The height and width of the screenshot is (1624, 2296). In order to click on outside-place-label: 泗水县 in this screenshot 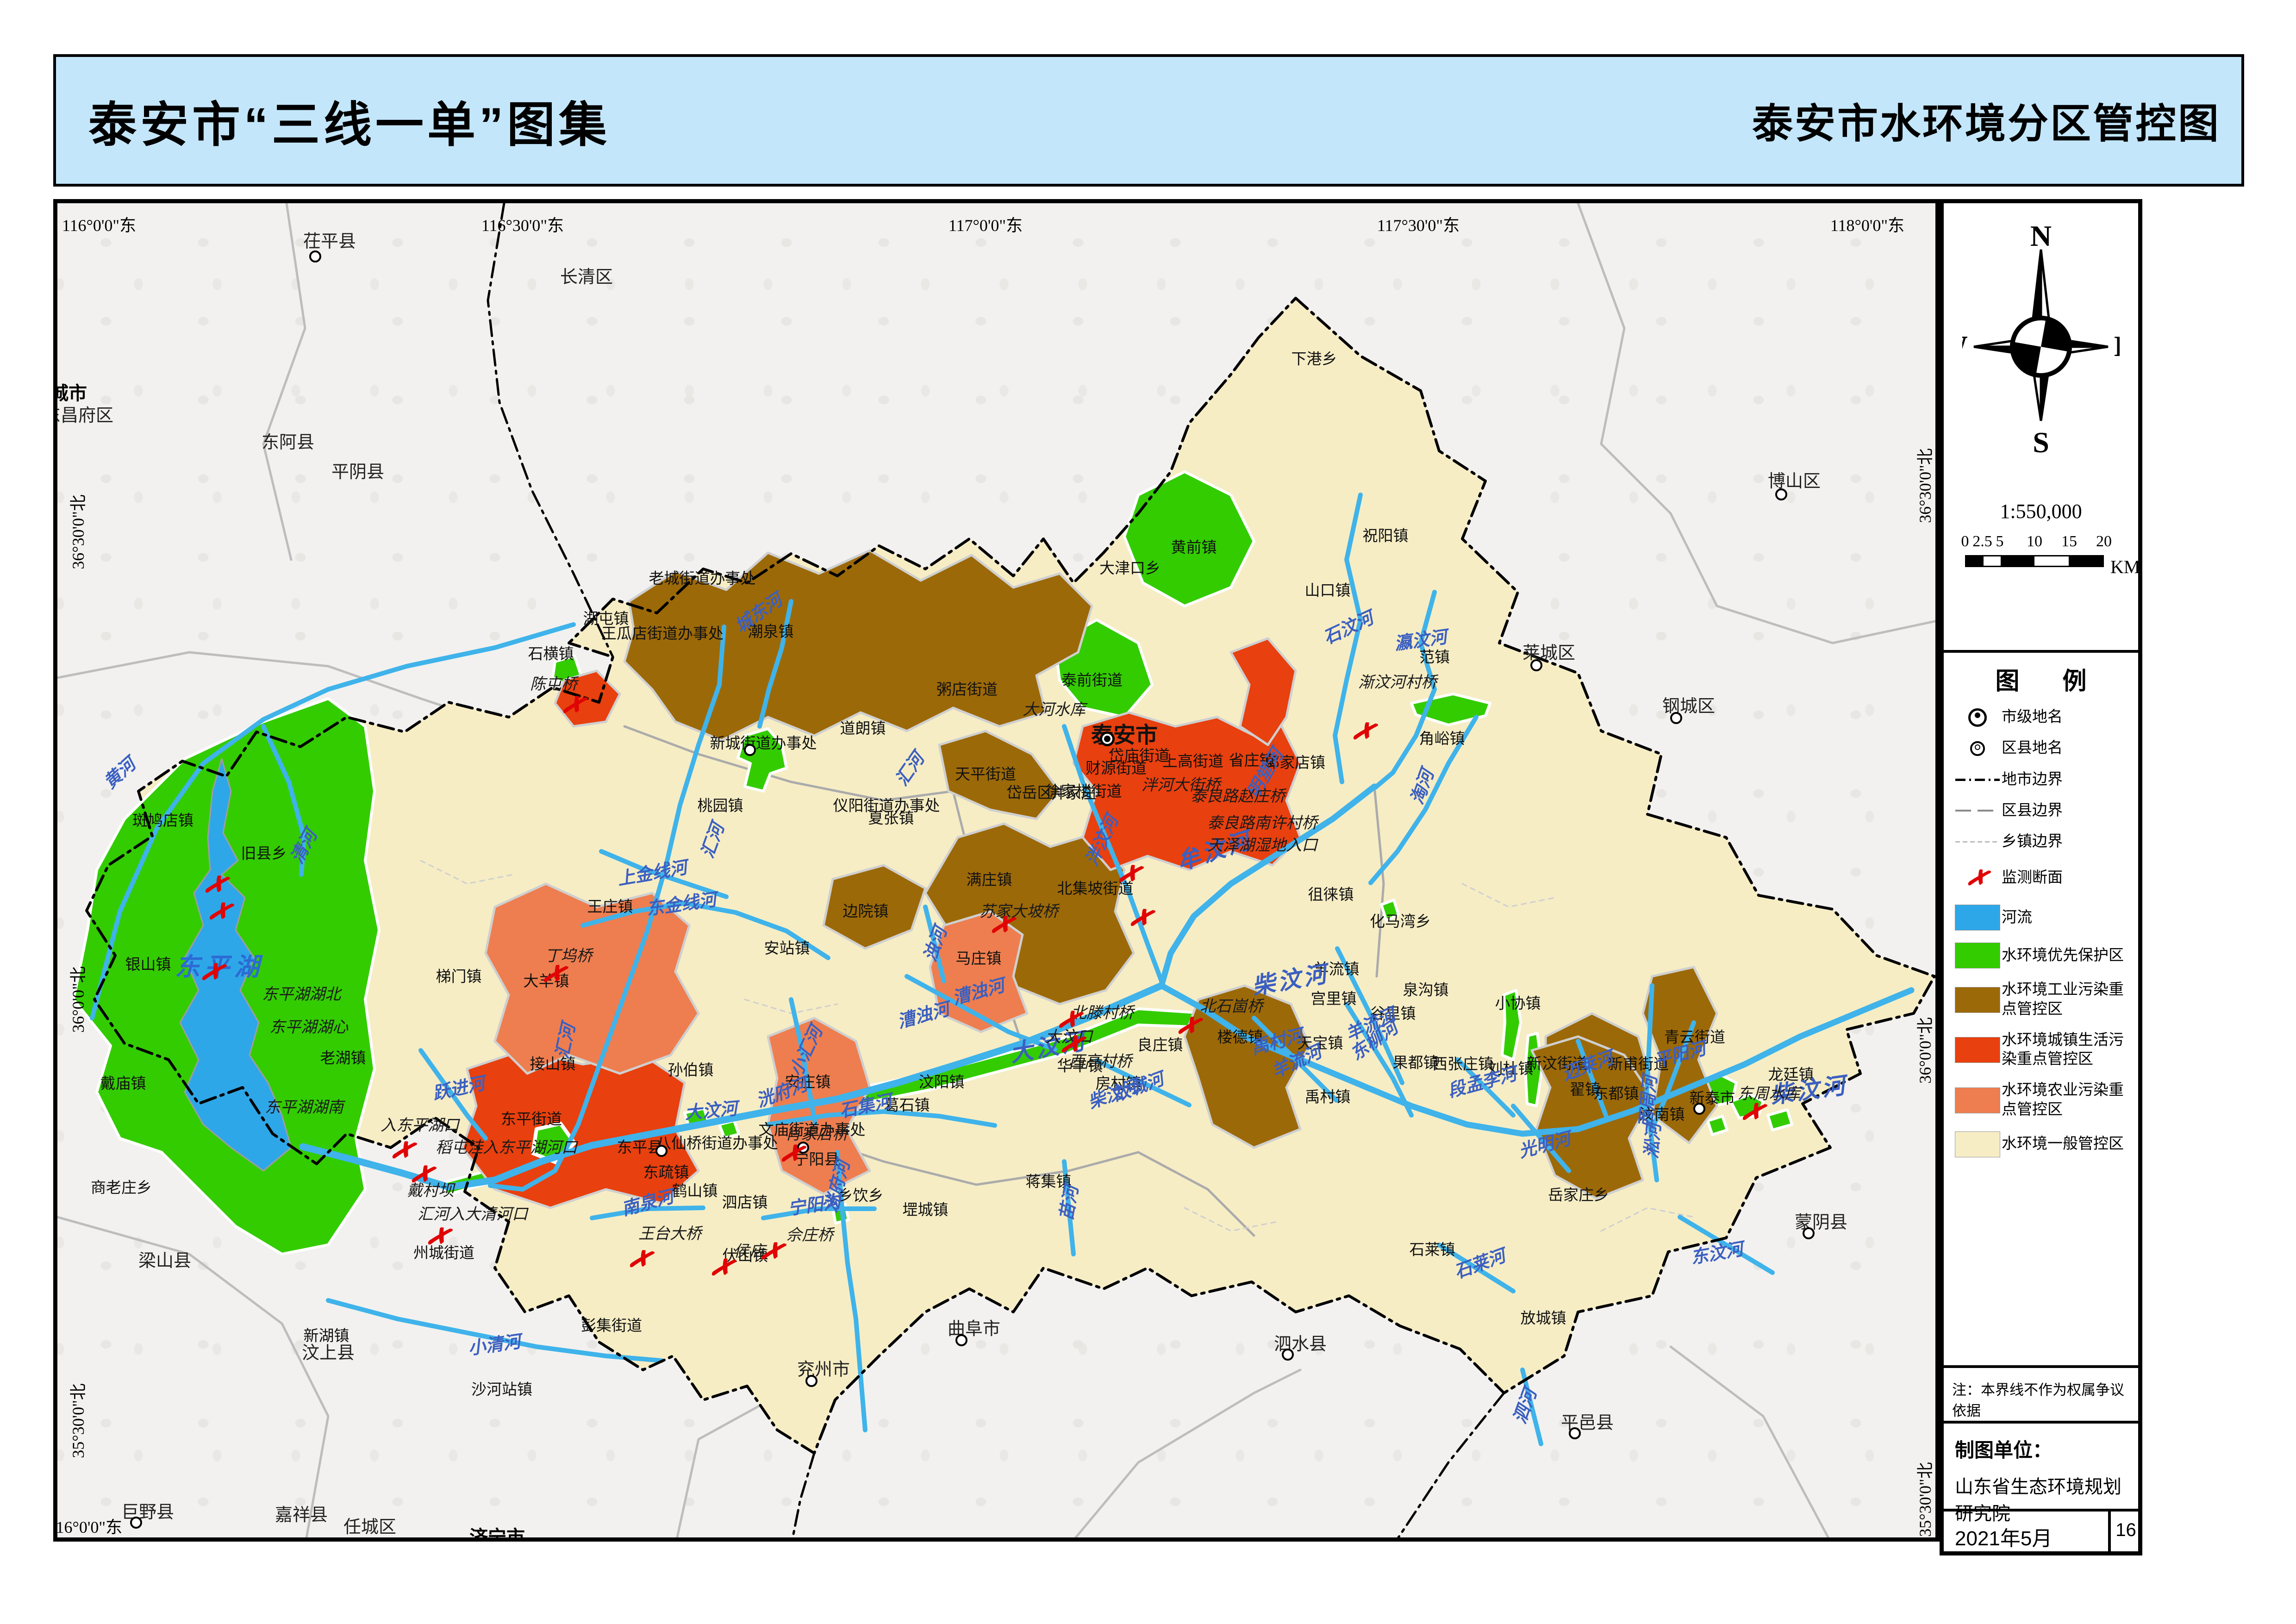, I will do `click(1300, 1344)`.